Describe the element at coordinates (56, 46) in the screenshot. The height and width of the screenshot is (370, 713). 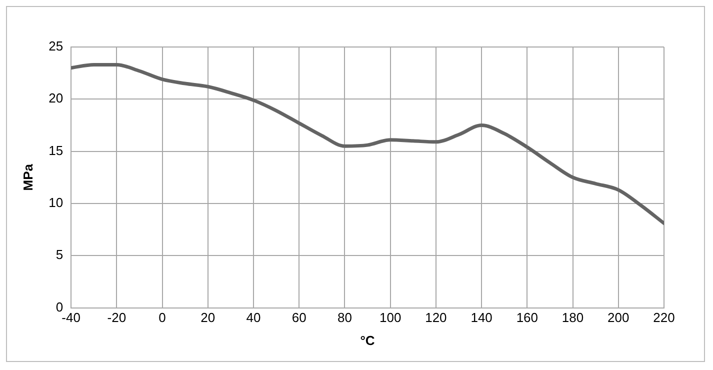
I see `y-tick-label: 25` at that location.